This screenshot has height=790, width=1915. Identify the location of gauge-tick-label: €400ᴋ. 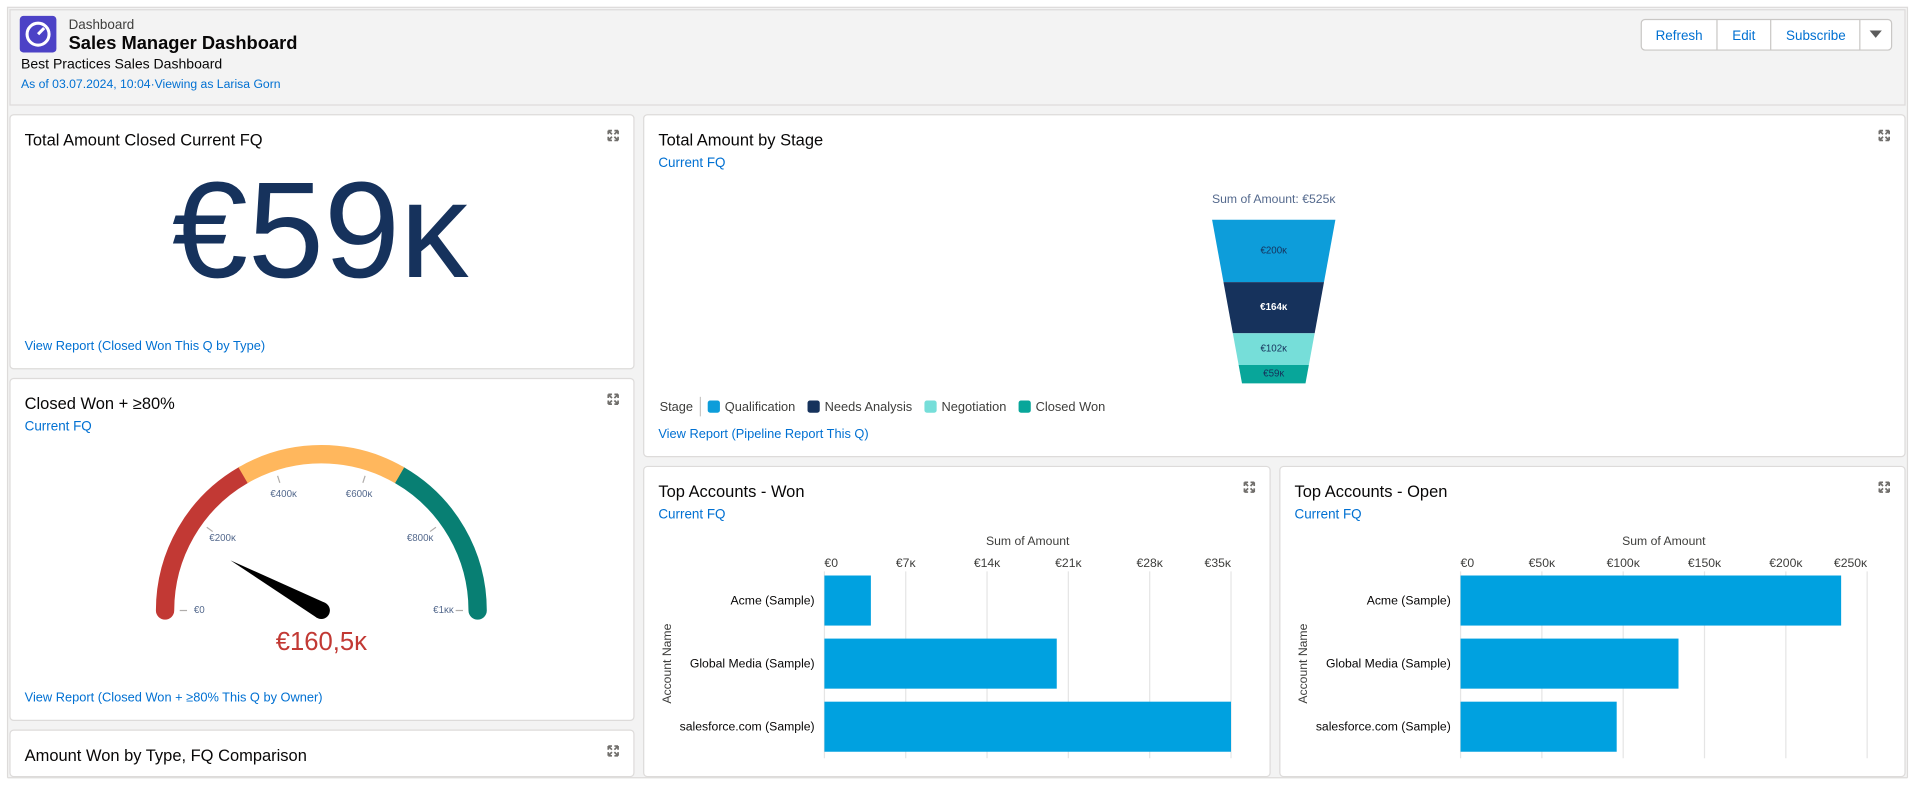
(283, 494).